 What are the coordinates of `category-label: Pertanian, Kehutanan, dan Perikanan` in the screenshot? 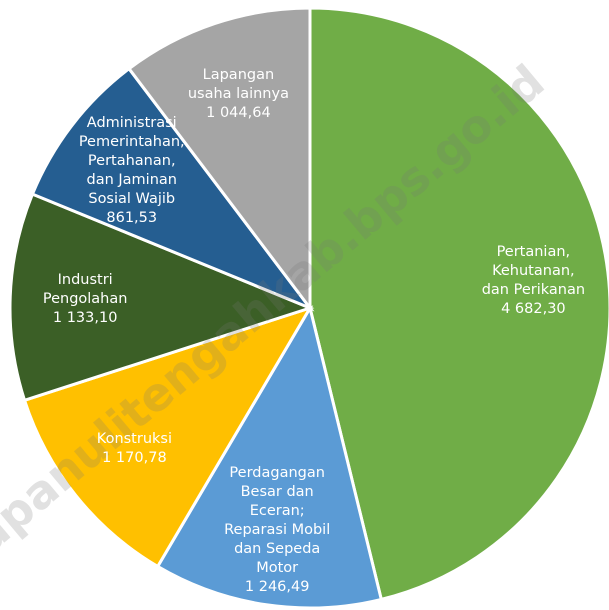 It's located at (533, 271).